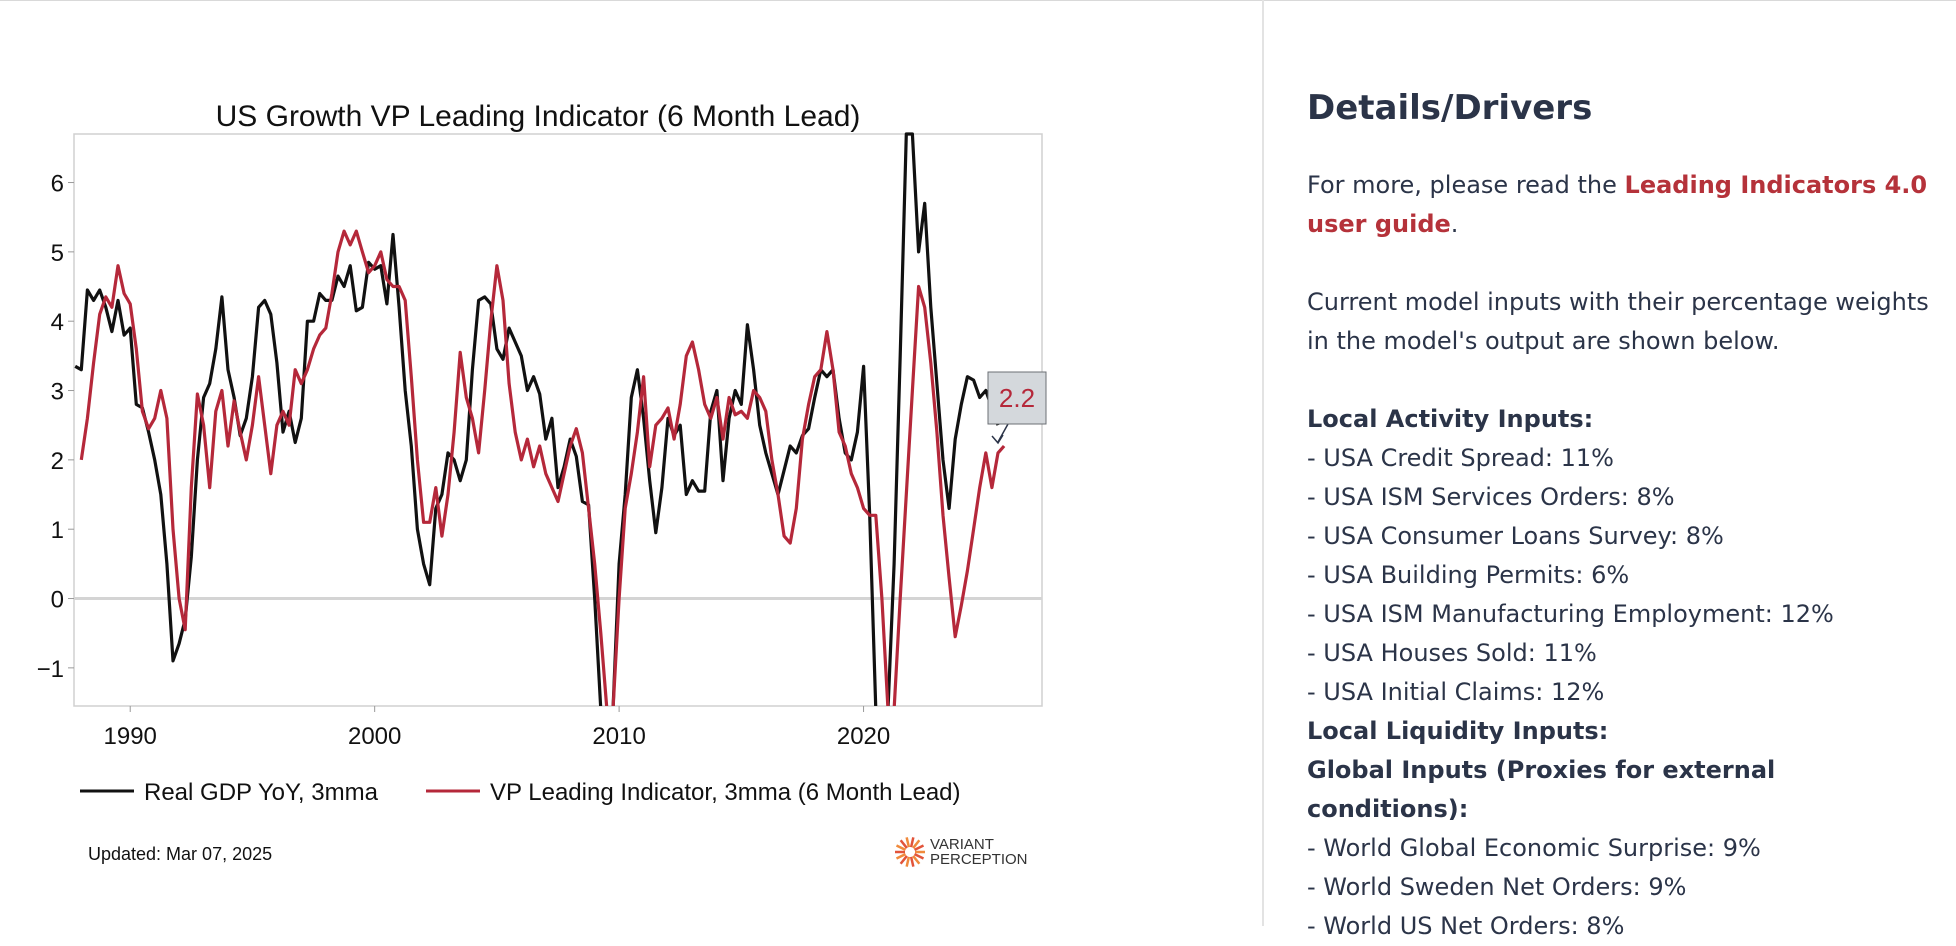  What do you see at coordinates (978, 0) in the screenshot?
I see `top-rule` at bounding box center [978, 0].